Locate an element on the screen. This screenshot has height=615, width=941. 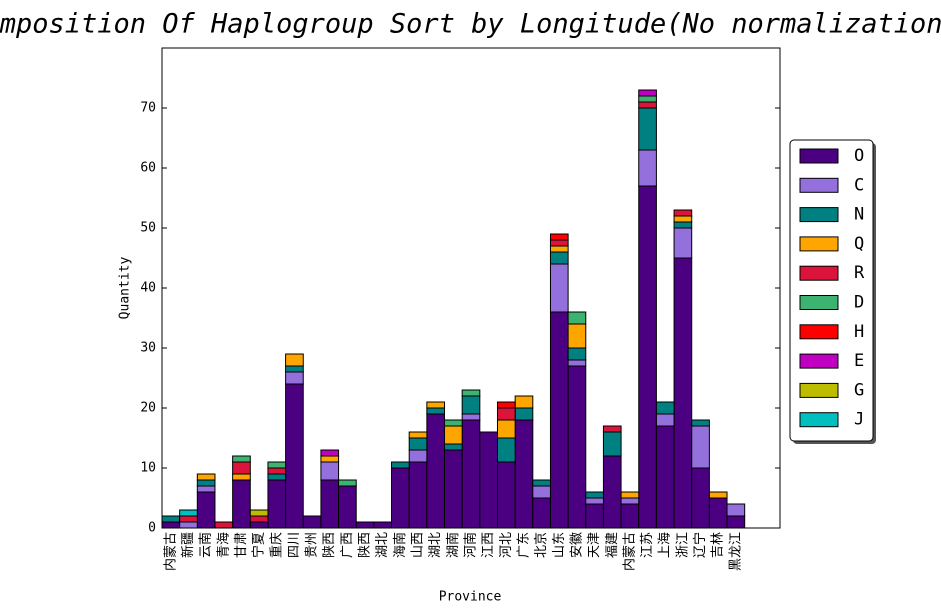
x-tick-label: 四川 is located at coordinates (294, 545).